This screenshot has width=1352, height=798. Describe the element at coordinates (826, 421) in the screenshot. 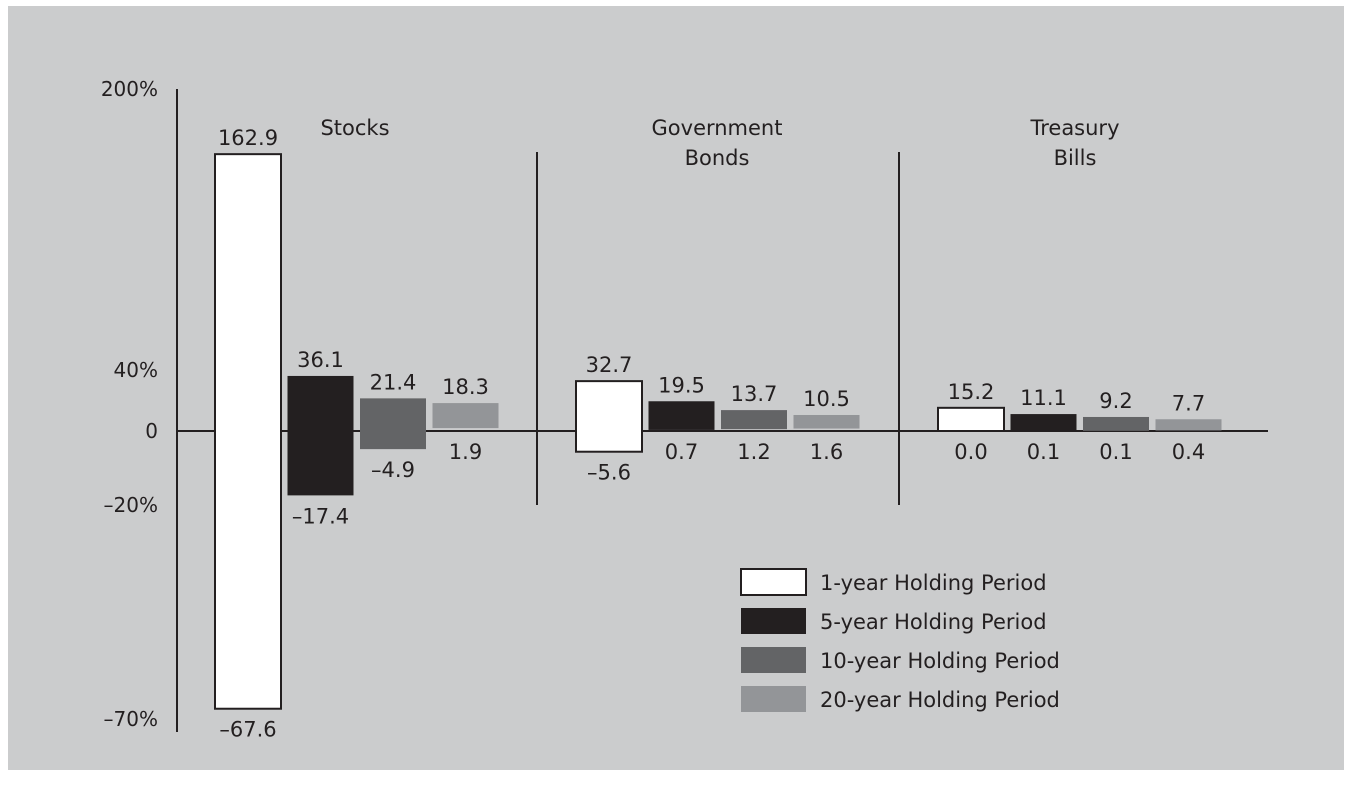

I see `bar-government-bonds-20-year-holding-period` at that location.